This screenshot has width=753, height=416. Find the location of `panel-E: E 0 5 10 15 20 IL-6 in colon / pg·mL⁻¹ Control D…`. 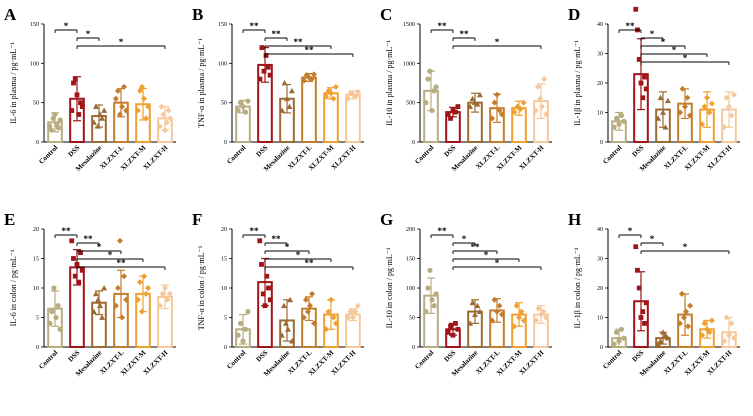

panel-E: E 0 5 10 15 20 IL-6 in colon / pg·mL⁻¹ Control D… is located at coordinates (90, 294).